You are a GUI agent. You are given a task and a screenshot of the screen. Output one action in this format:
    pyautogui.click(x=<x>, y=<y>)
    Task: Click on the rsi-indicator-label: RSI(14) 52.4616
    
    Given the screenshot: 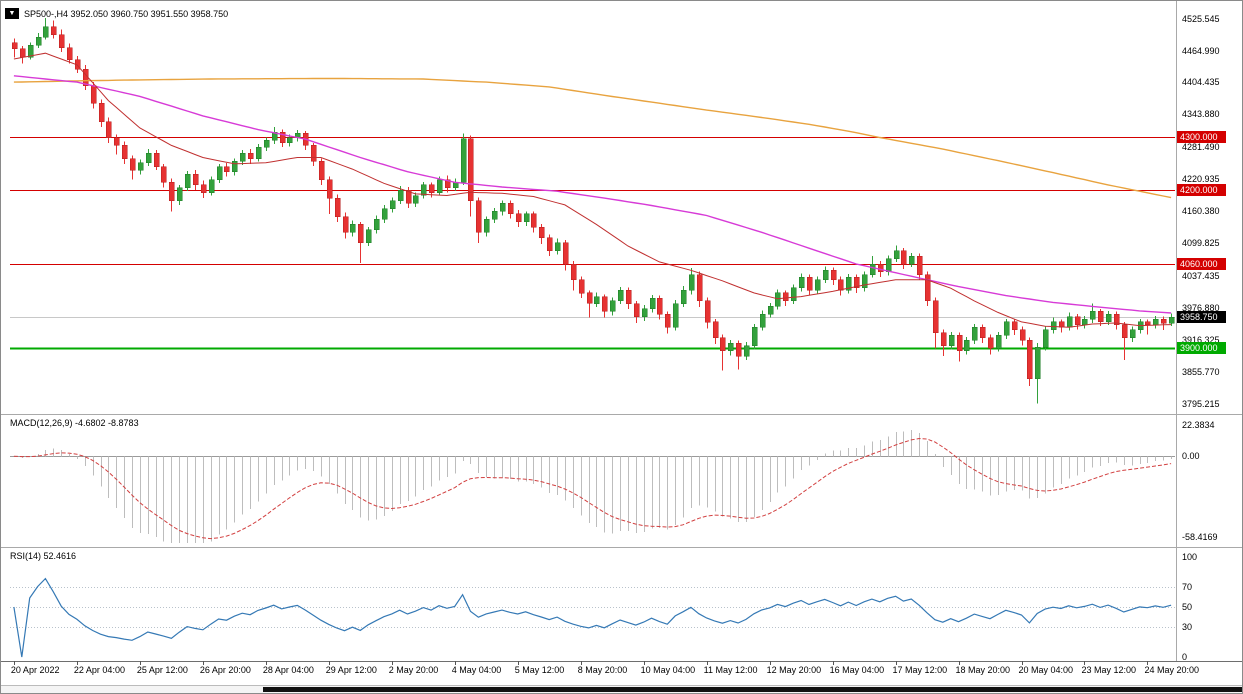 What is the action you would take?
    pyautogui.click(x=43, y=556)
    